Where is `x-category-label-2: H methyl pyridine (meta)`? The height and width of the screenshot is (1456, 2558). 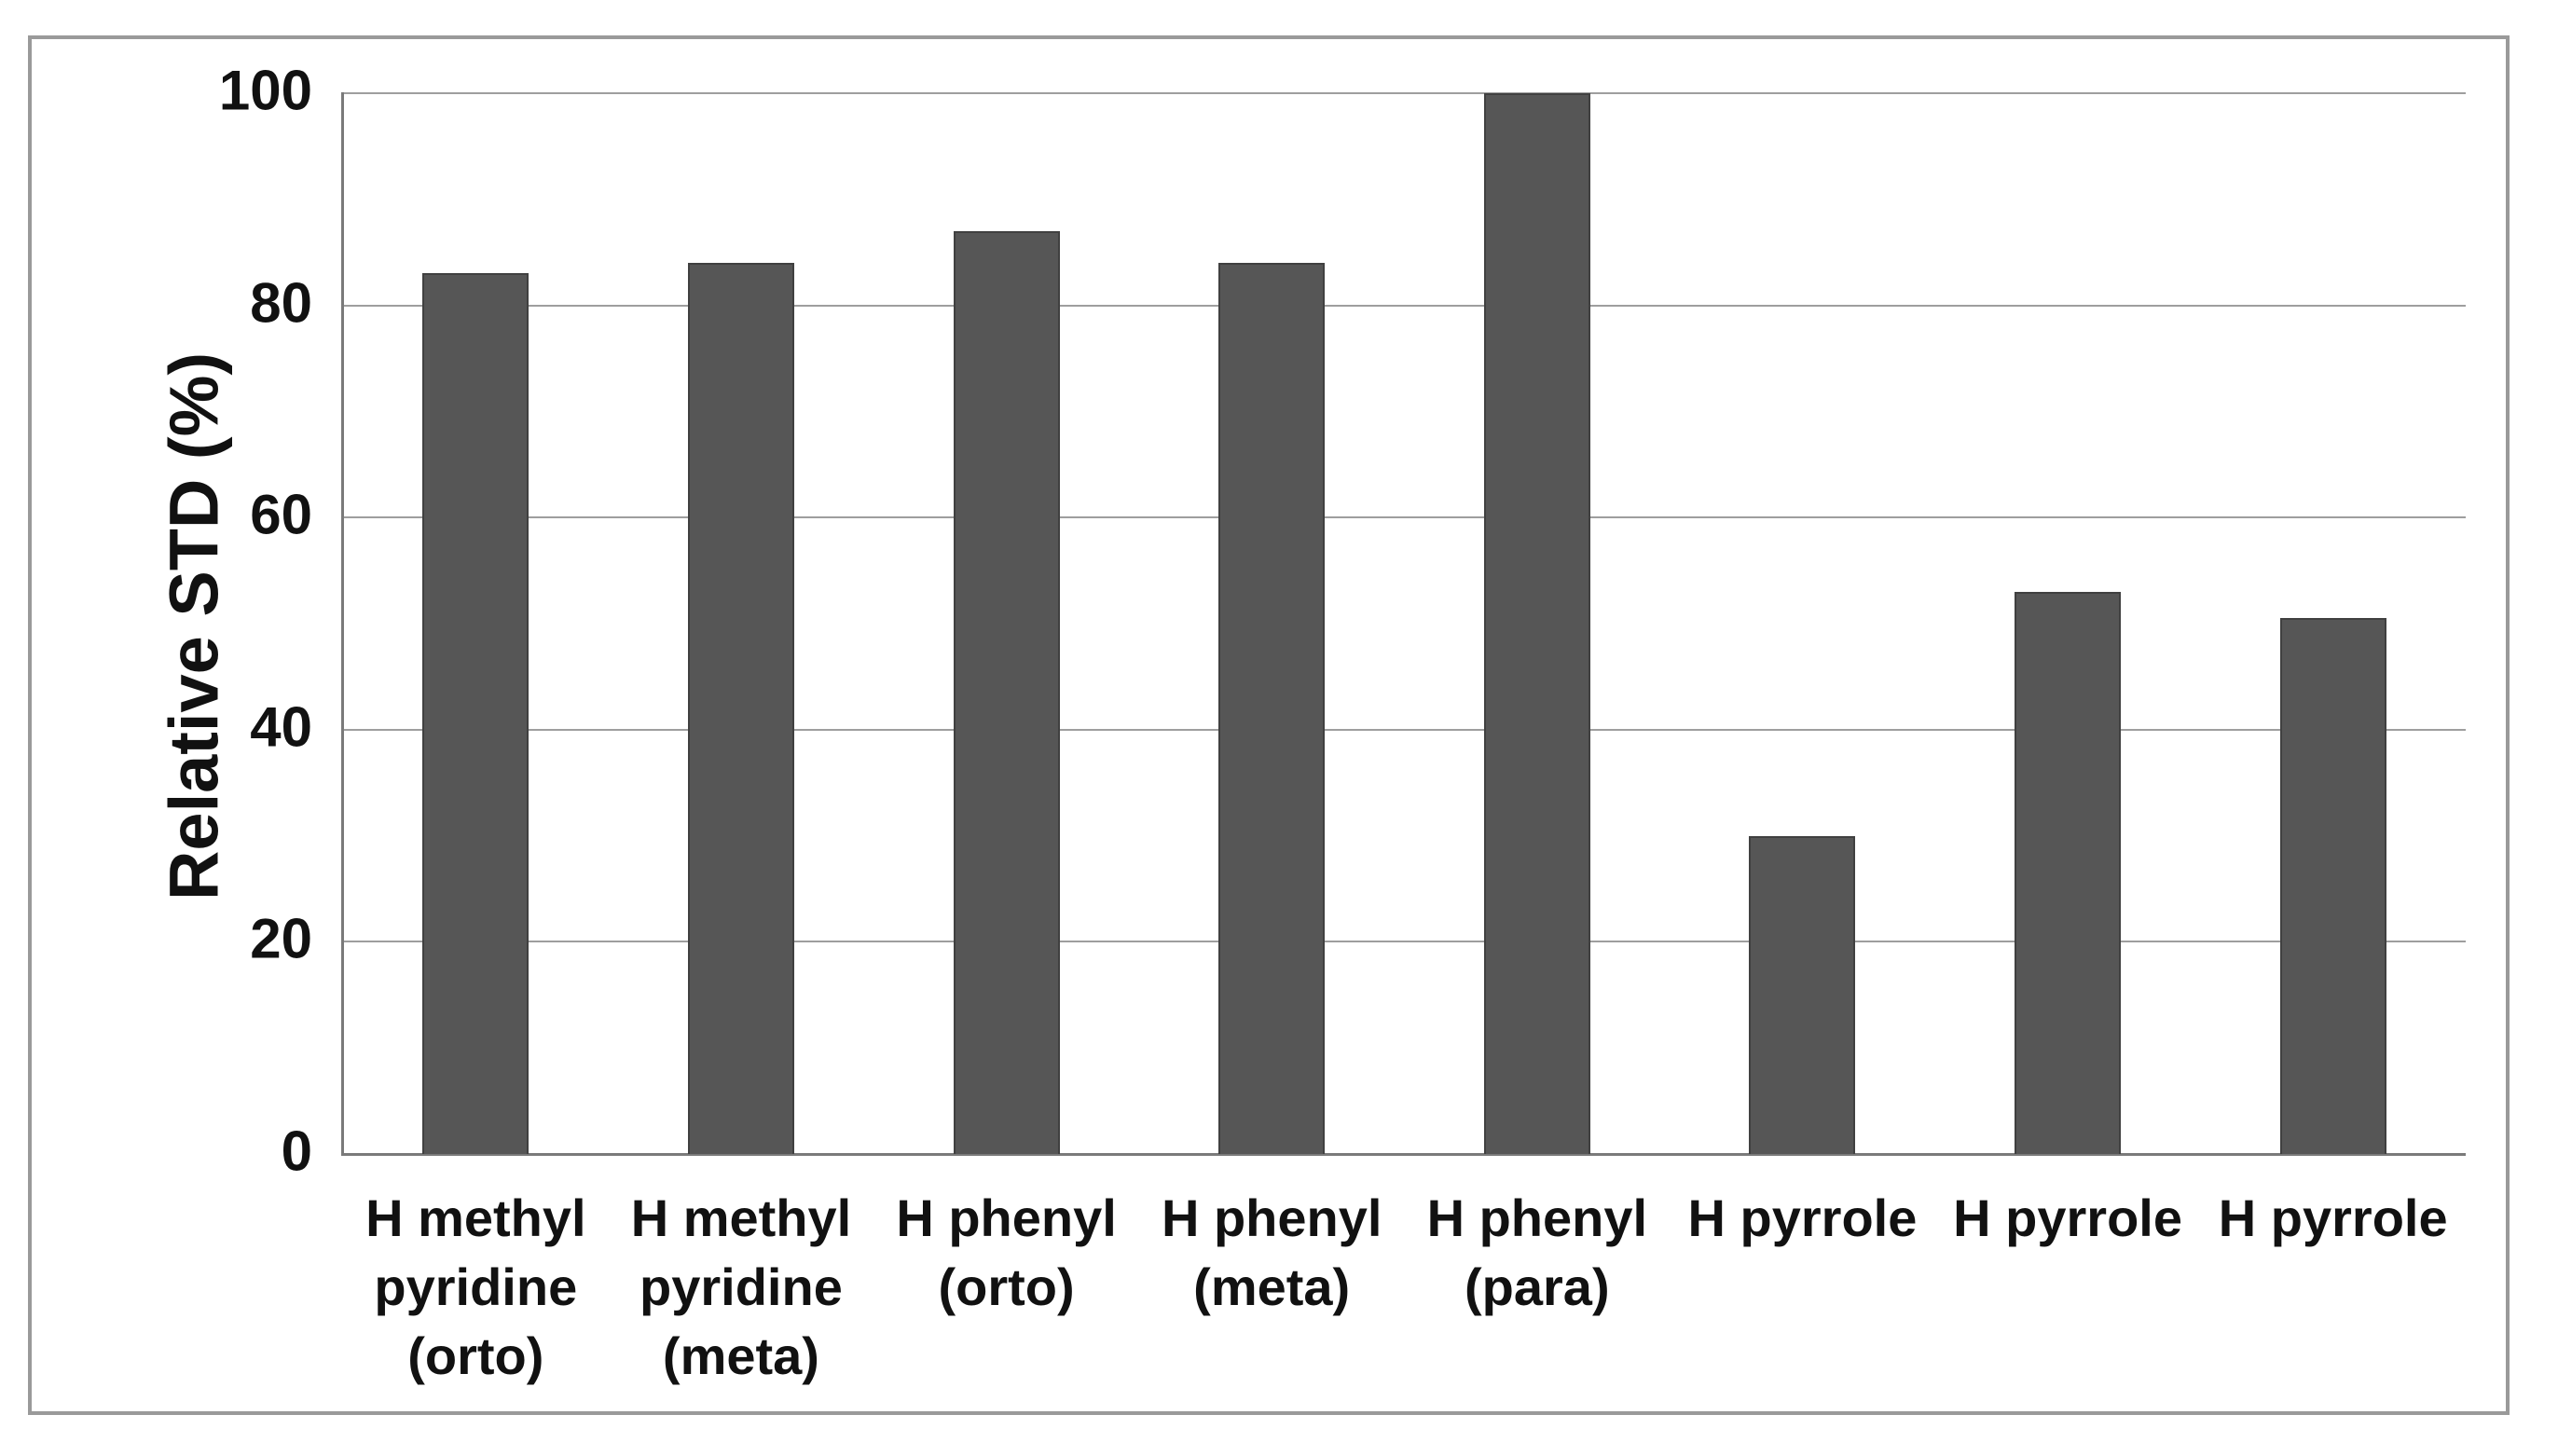 x-category-label-2: H methyl pyridine (meta) is located at coordinates (741, 1286).